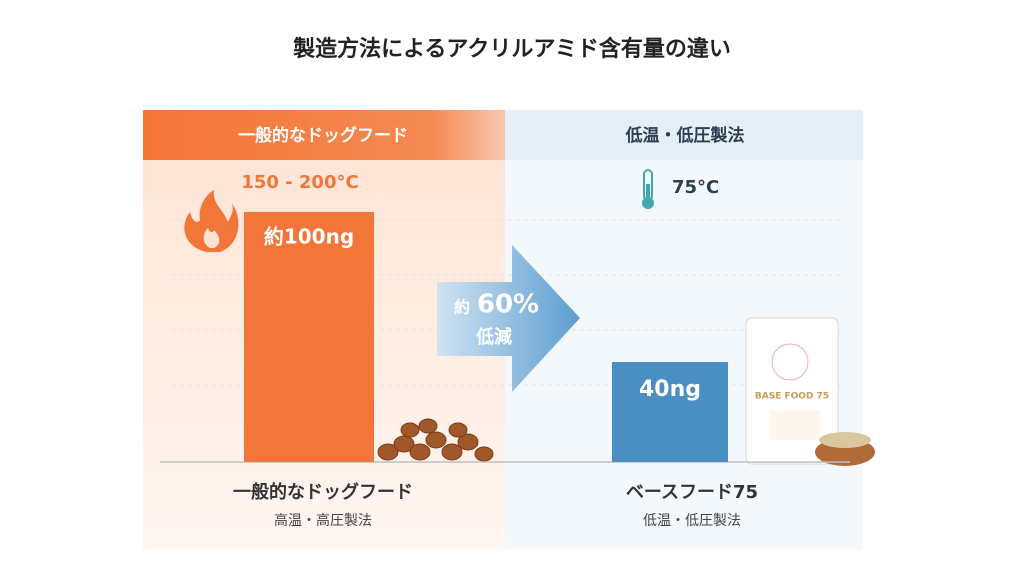 The image size is (1024, 576). Describe the element at coordinates (692, 521) in the screenshot. I see `method-label: 低温・低圧製法` at that location.